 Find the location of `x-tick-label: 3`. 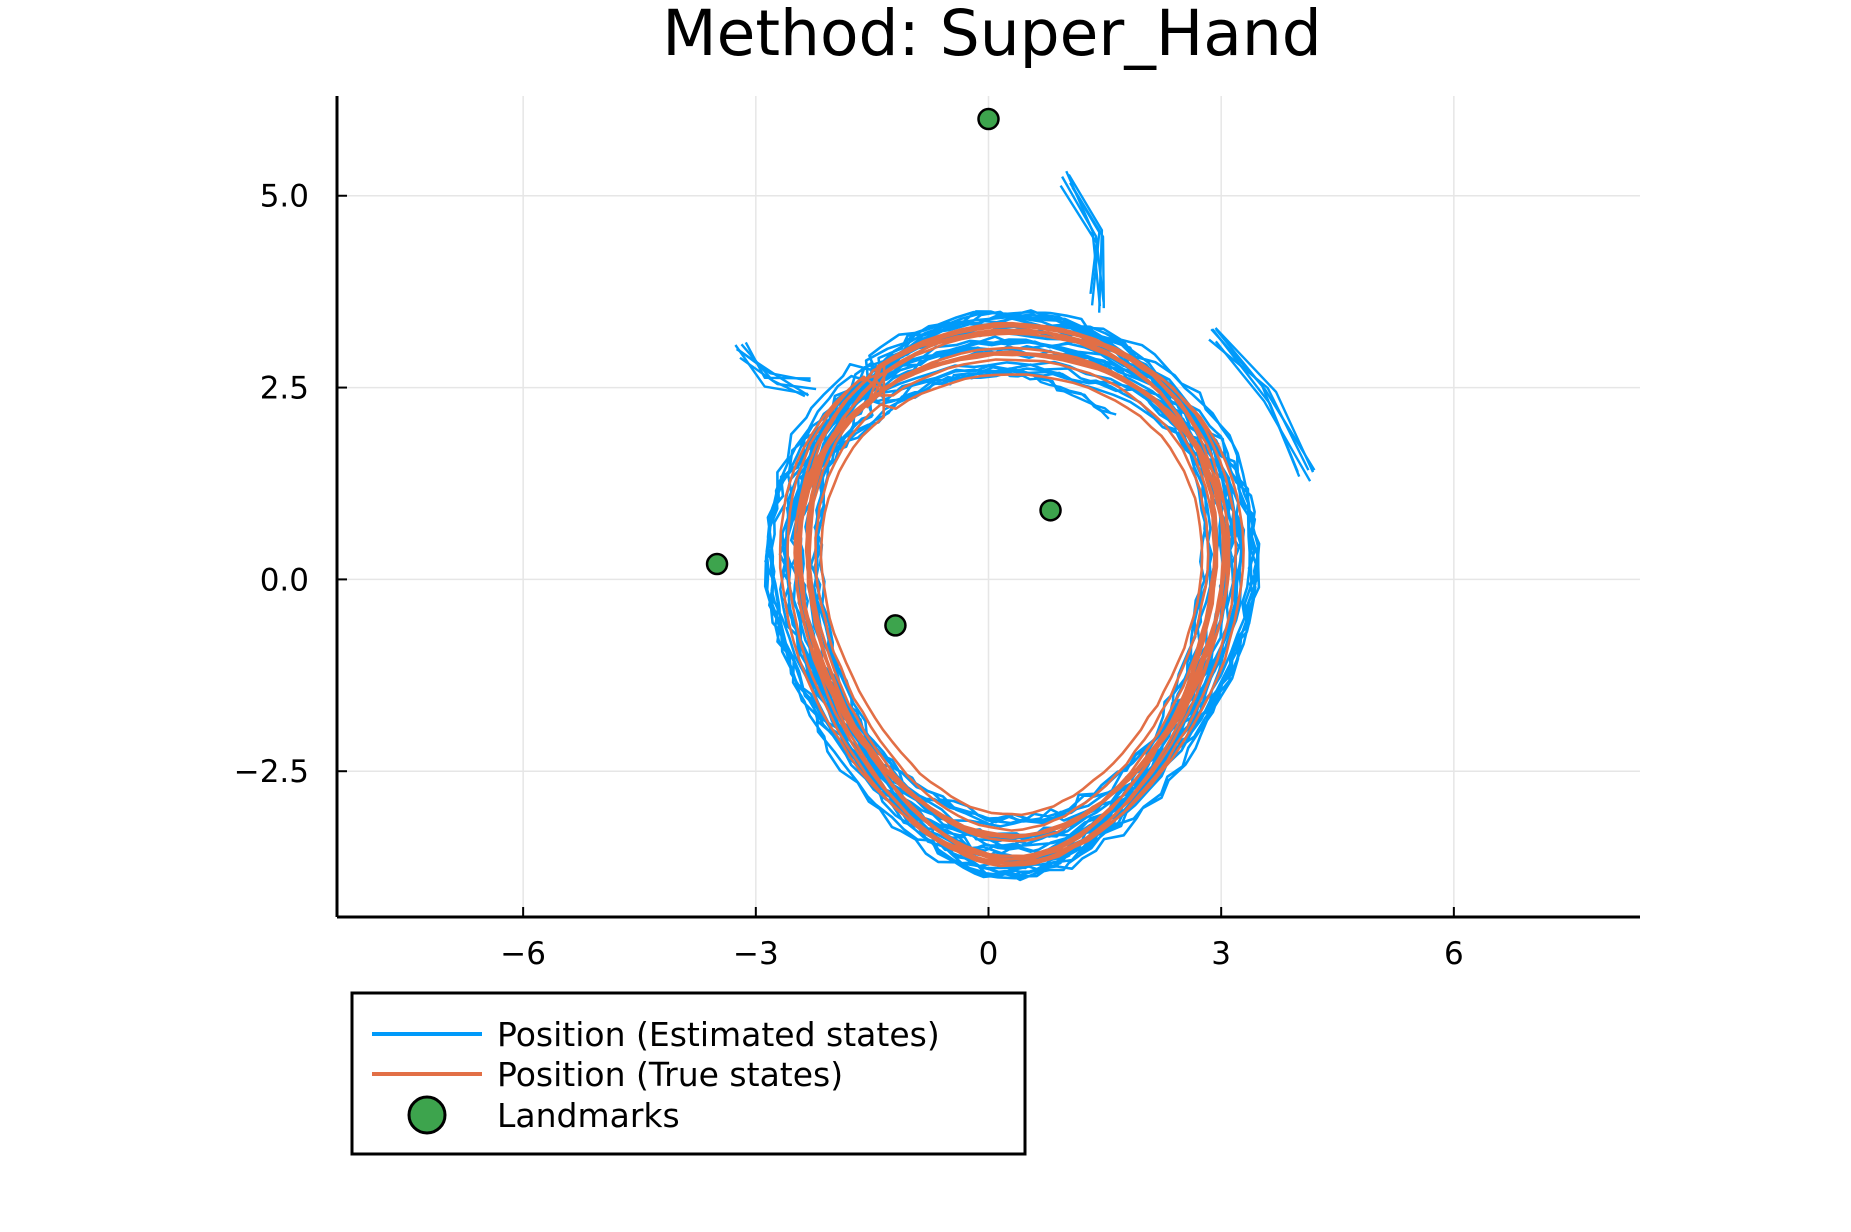

x-tick-label: 3 is located at coordinates (1221, 954).